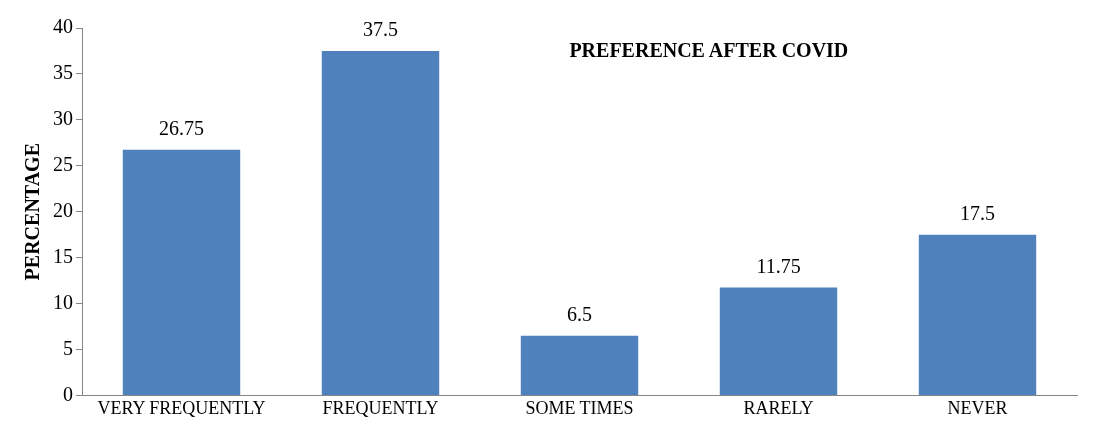 This screenshot has width=1105, height=435. What do you see at coordinates (68, 347) in the screenshot?
I see `y-tick-label: 5` at bounding box center [68, 347].